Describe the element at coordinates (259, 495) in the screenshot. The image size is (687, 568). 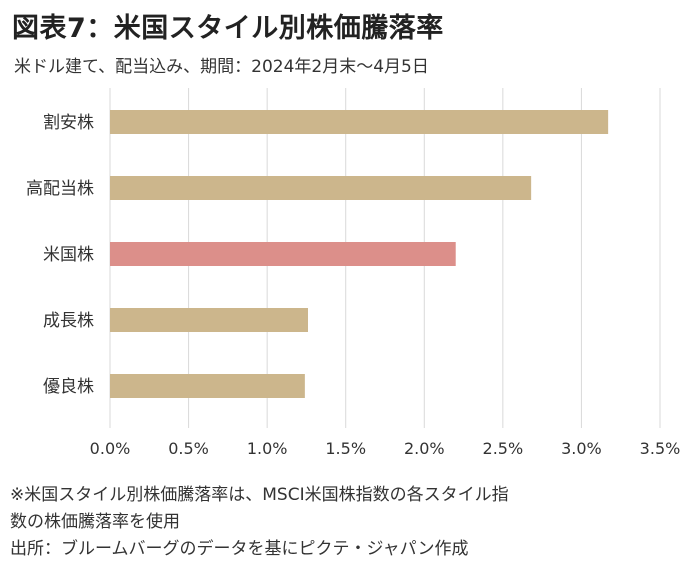
I see `footnote-line: ※米国スタイル別株価騰落率は、MSCI米国株指数の各スタイル指` at that location.